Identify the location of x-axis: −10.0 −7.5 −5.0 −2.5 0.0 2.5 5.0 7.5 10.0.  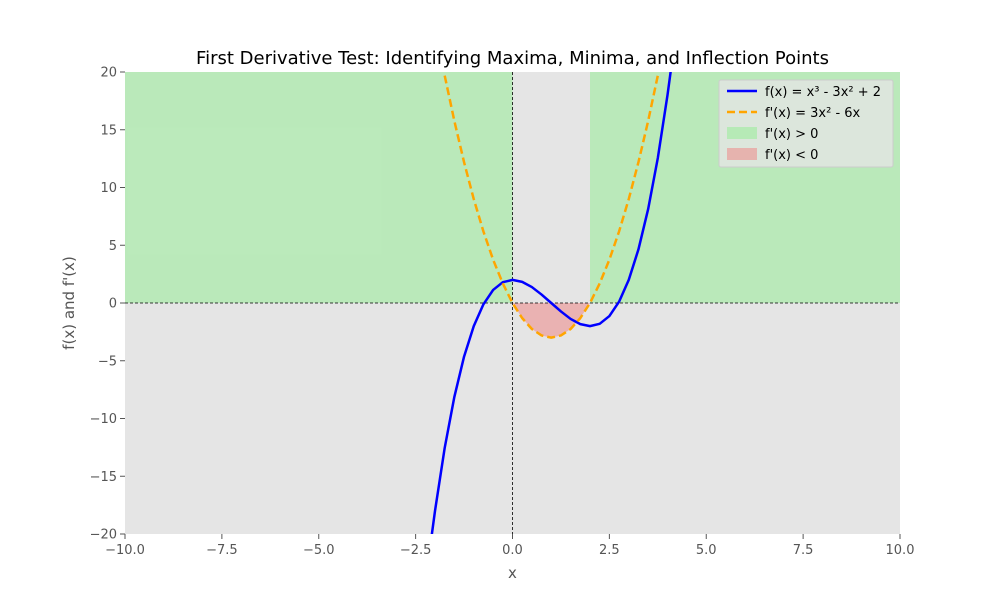
(509, 546).